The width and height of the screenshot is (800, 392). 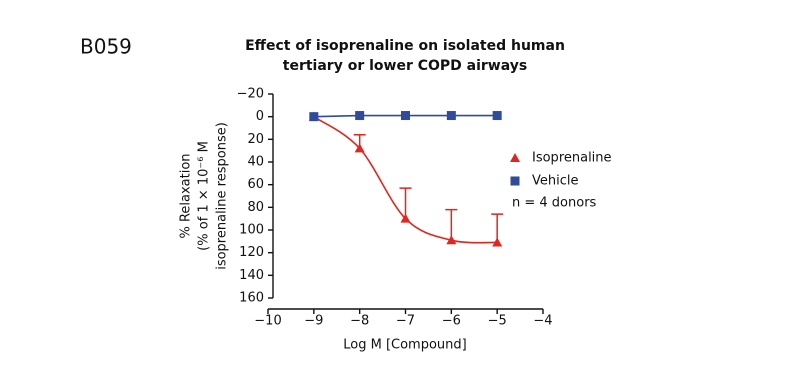 I want to click on y-tick-label: −20, so click(x=250, y=94).